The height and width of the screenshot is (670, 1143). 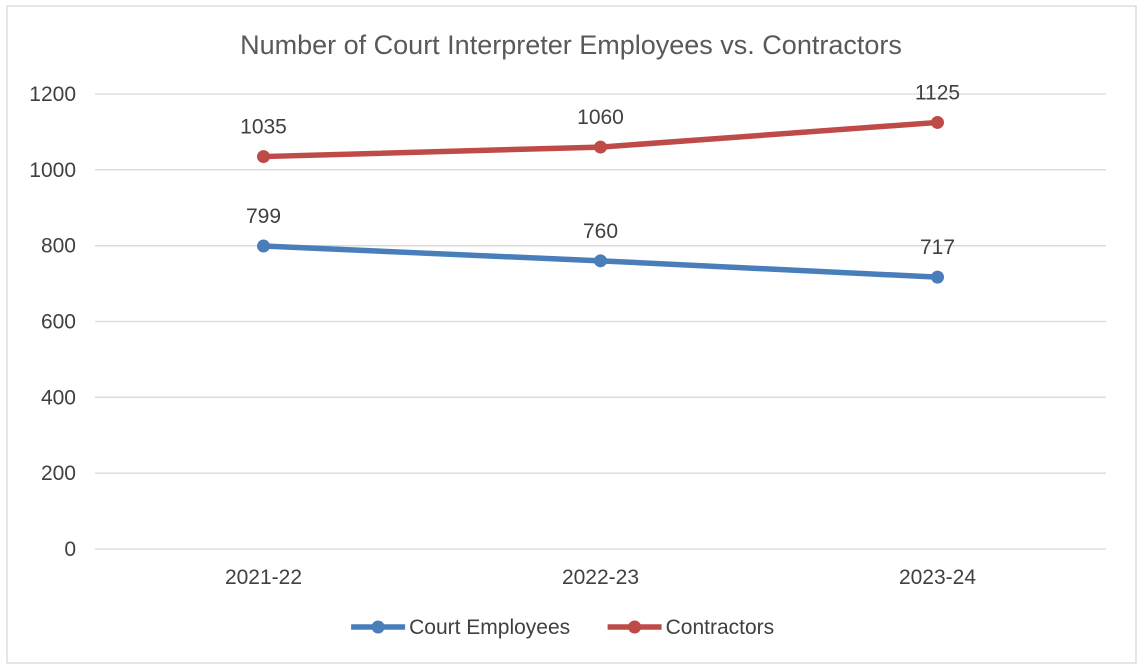 I want to click on x-tick-label: 2023-24, so click(x=937, y=577).